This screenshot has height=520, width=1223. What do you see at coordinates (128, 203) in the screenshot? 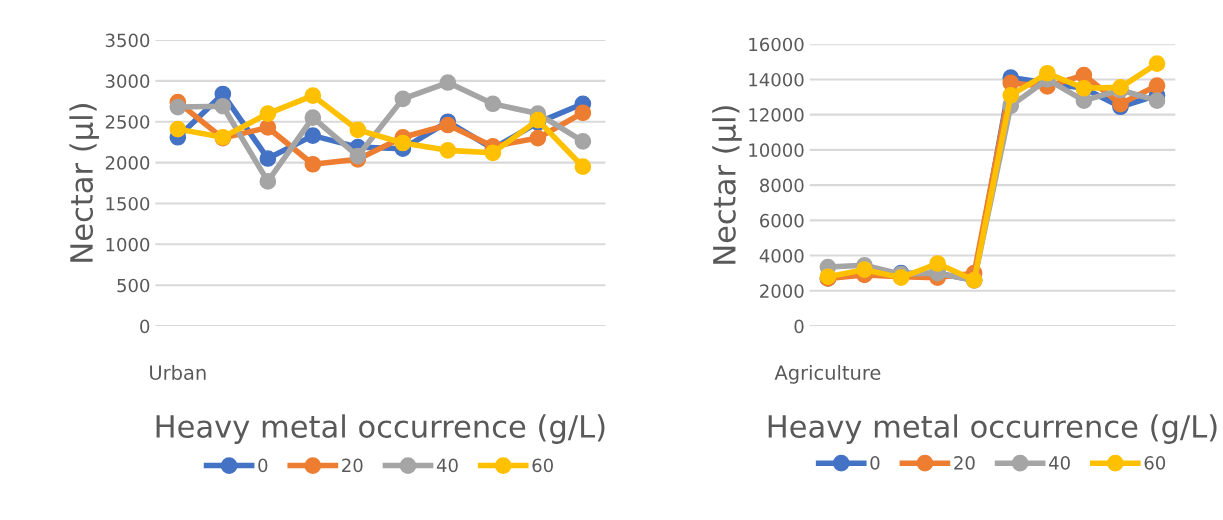
I see `y-tick-label: 1500` at bounding box center [128, 203].